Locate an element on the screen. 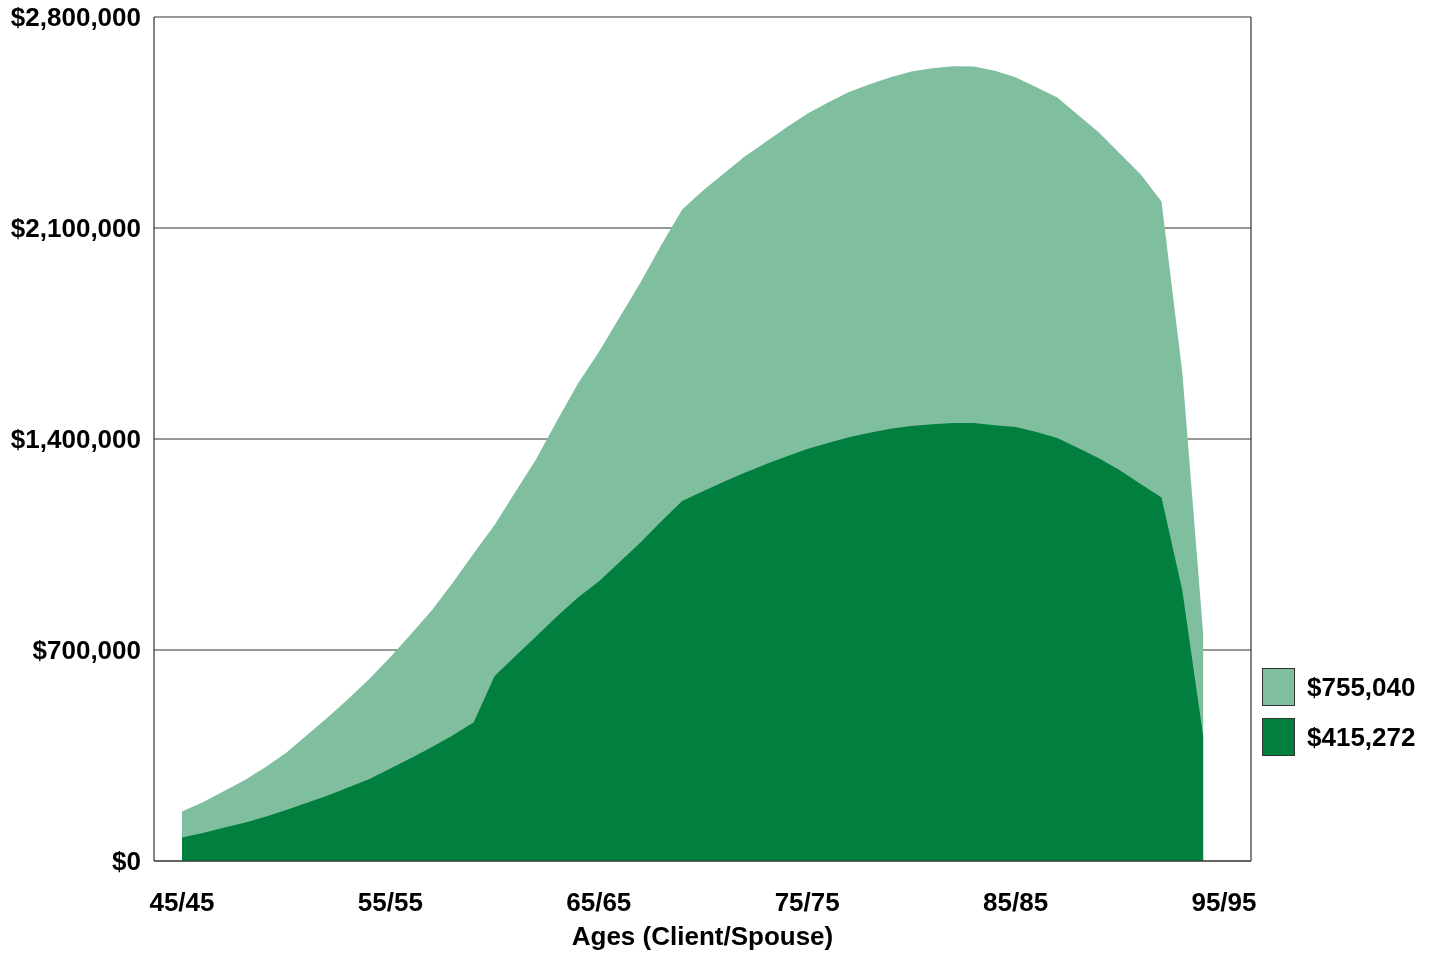 The height and width of the screenshot is (955, 1436). legend-label: $755,040 is located at coordinates (1361, 686).